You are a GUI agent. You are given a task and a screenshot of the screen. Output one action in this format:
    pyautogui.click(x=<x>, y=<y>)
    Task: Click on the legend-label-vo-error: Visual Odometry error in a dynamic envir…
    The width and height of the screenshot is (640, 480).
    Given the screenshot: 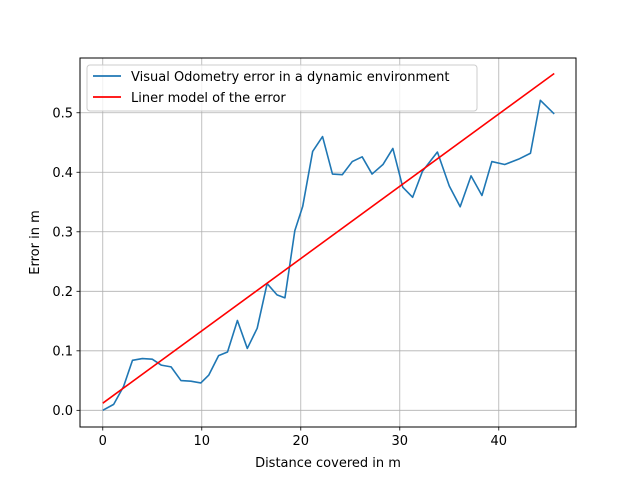 What is the action you would take?
    pyautogui.click(x=290, y=77)
    